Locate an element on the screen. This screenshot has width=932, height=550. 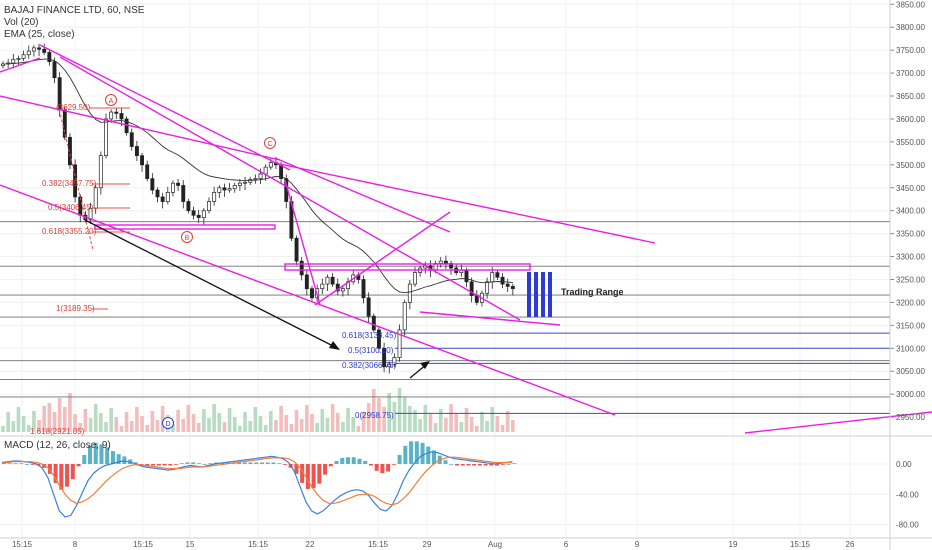
fib-price-label: 0.618(3133.45) is located at coordinates (369, 335).